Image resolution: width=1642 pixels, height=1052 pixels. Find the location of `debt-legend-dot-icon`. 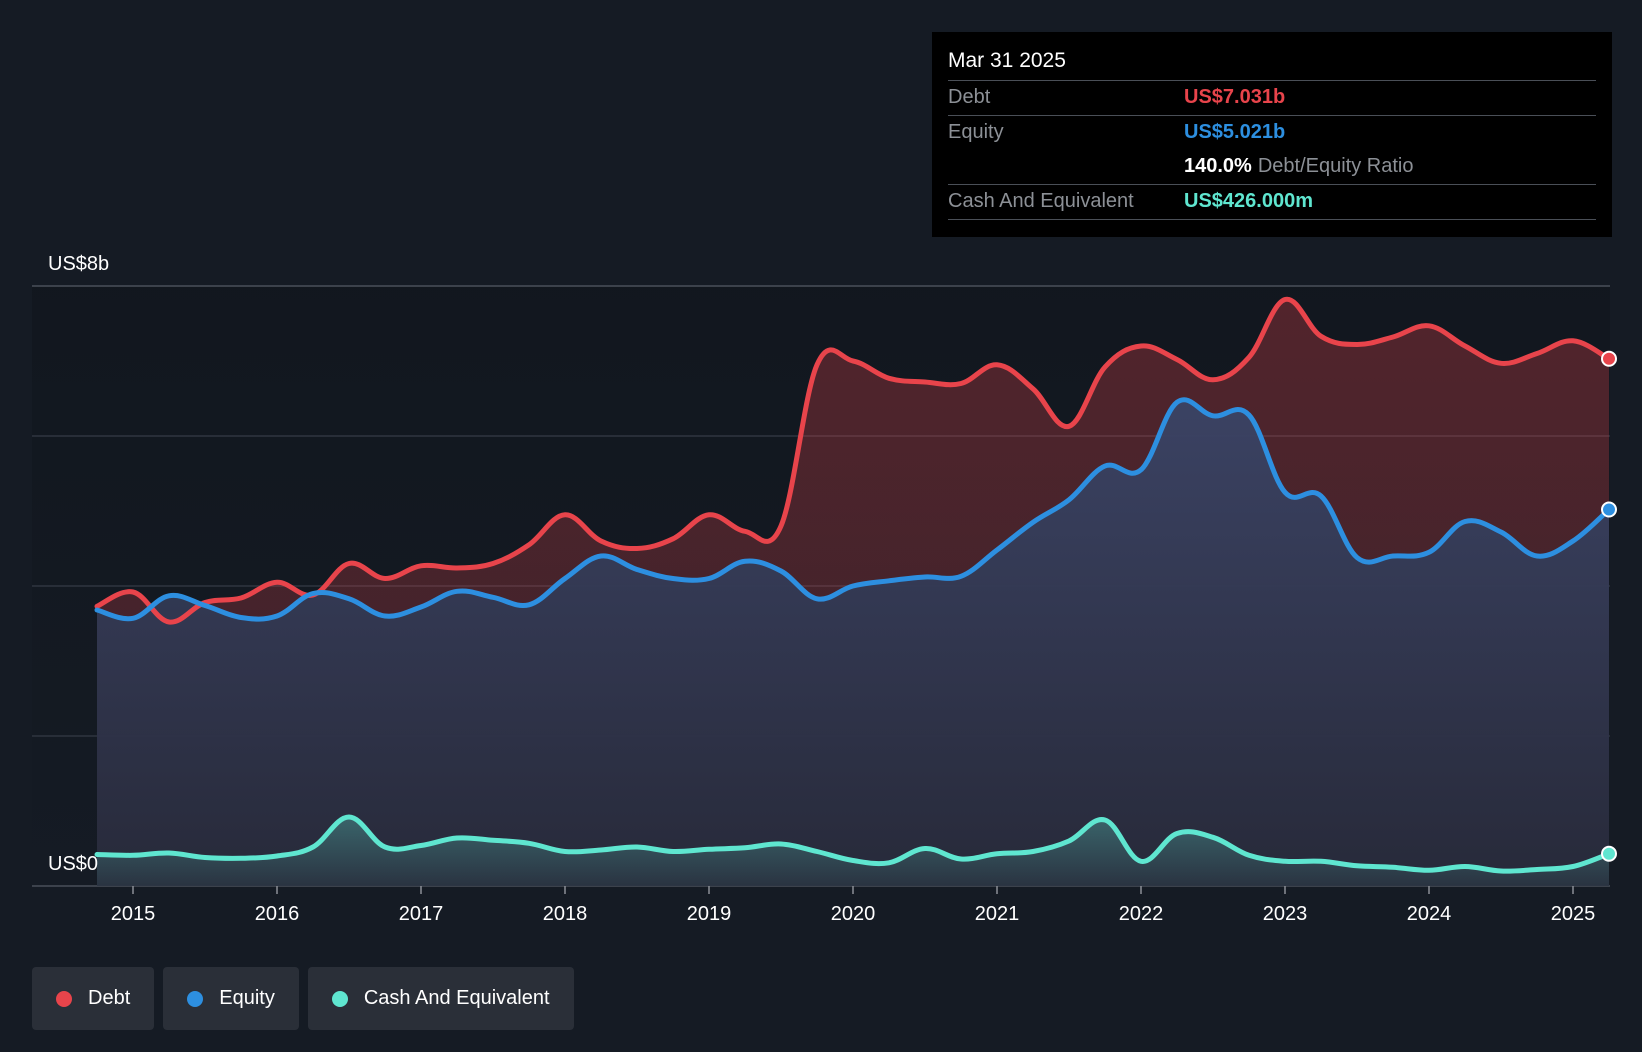

debt-legend-dot-icon is located at coordinates (64, 998).